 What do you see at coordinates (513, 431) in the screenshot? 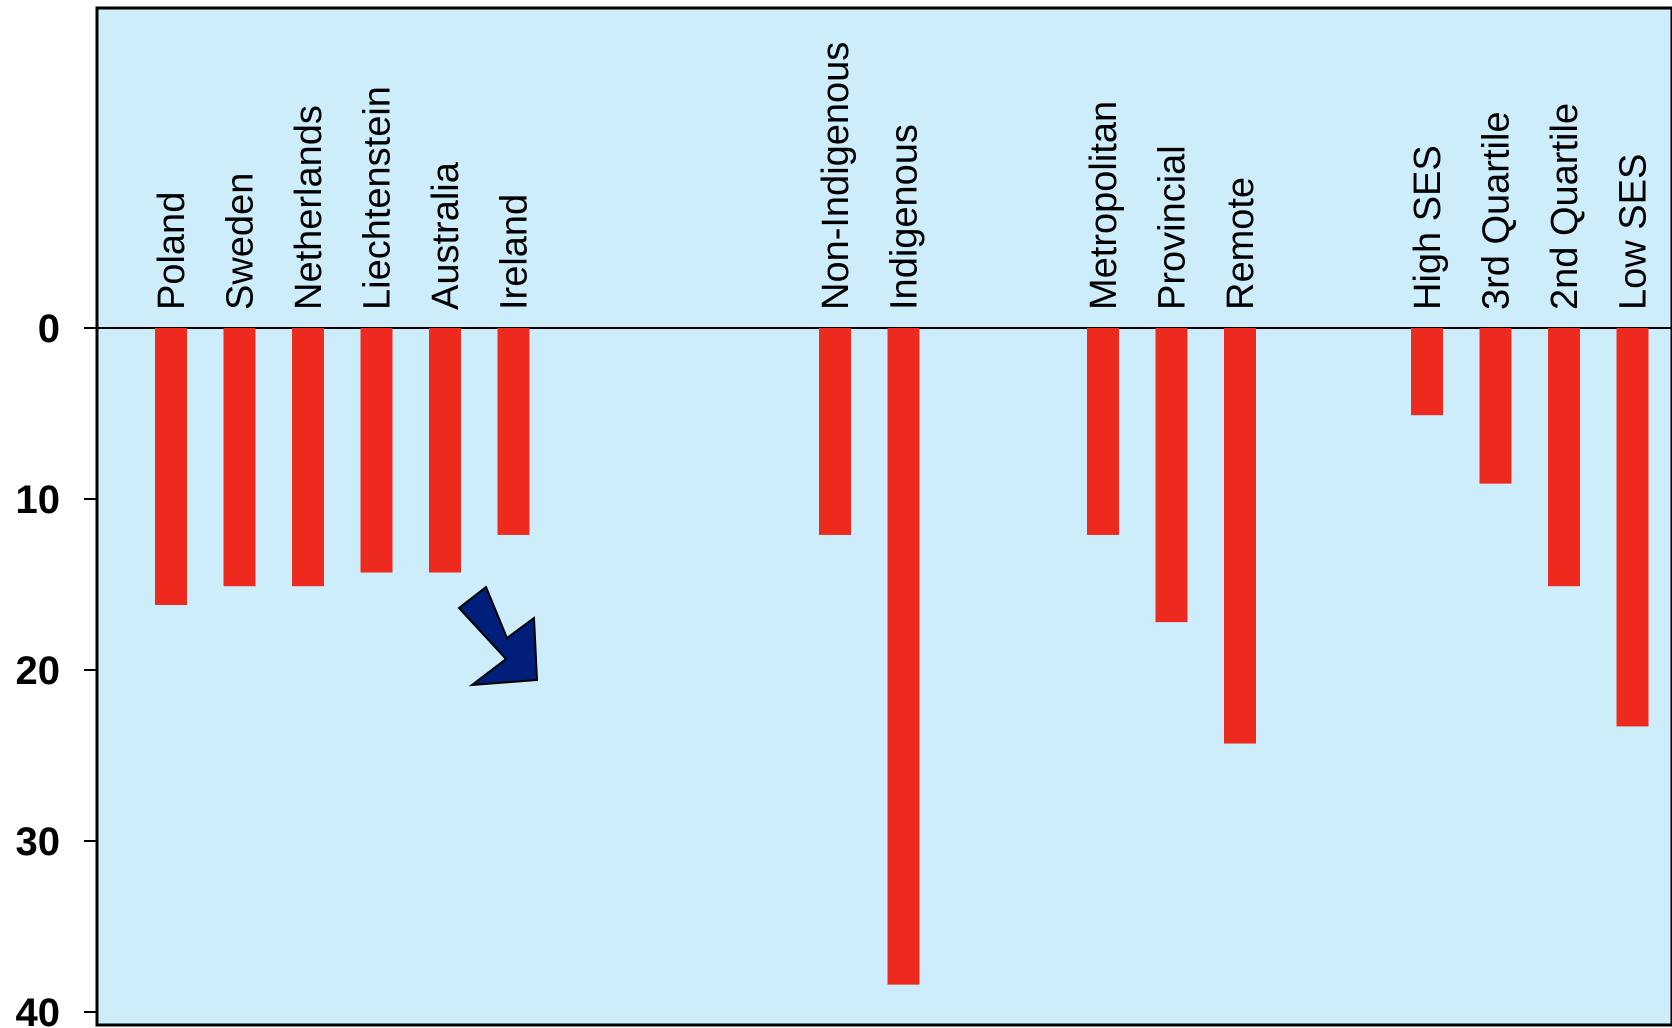
I see `bar-ireland` at bounding box center [513, 431].